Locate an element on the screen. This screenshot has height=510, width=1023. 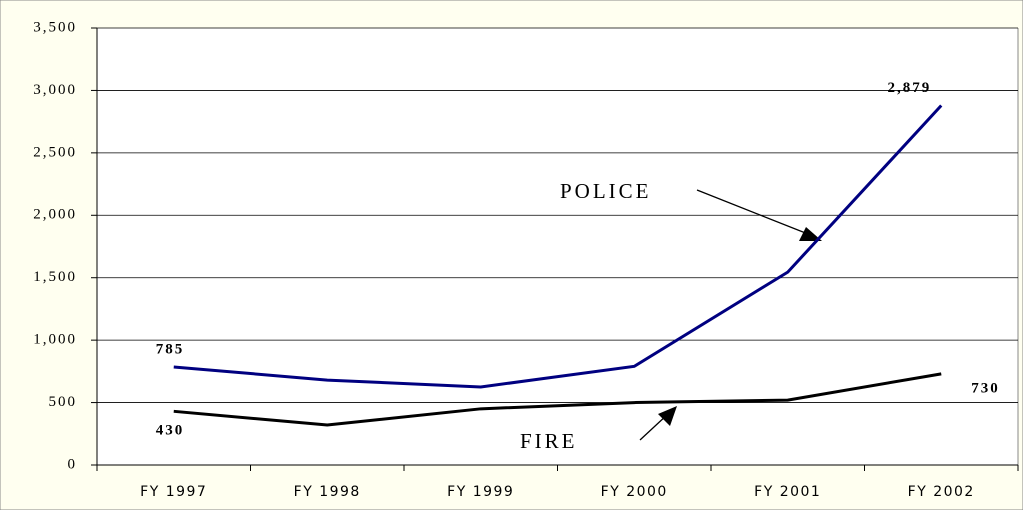
y-tick-label: 2,500 is located at coordinates (55, 152).